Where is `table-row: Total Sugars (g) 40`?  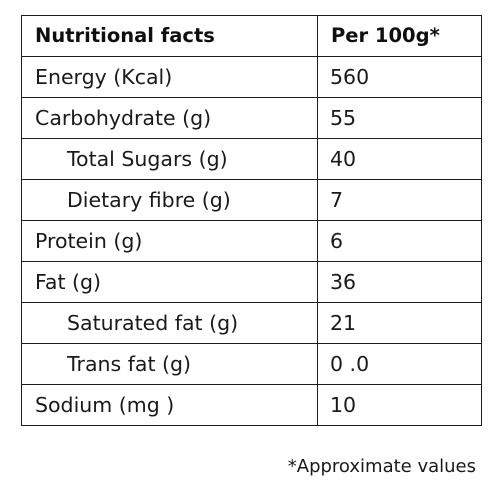
table-row: Total Sugars (g) 40 is located at coordinates (251, 159).